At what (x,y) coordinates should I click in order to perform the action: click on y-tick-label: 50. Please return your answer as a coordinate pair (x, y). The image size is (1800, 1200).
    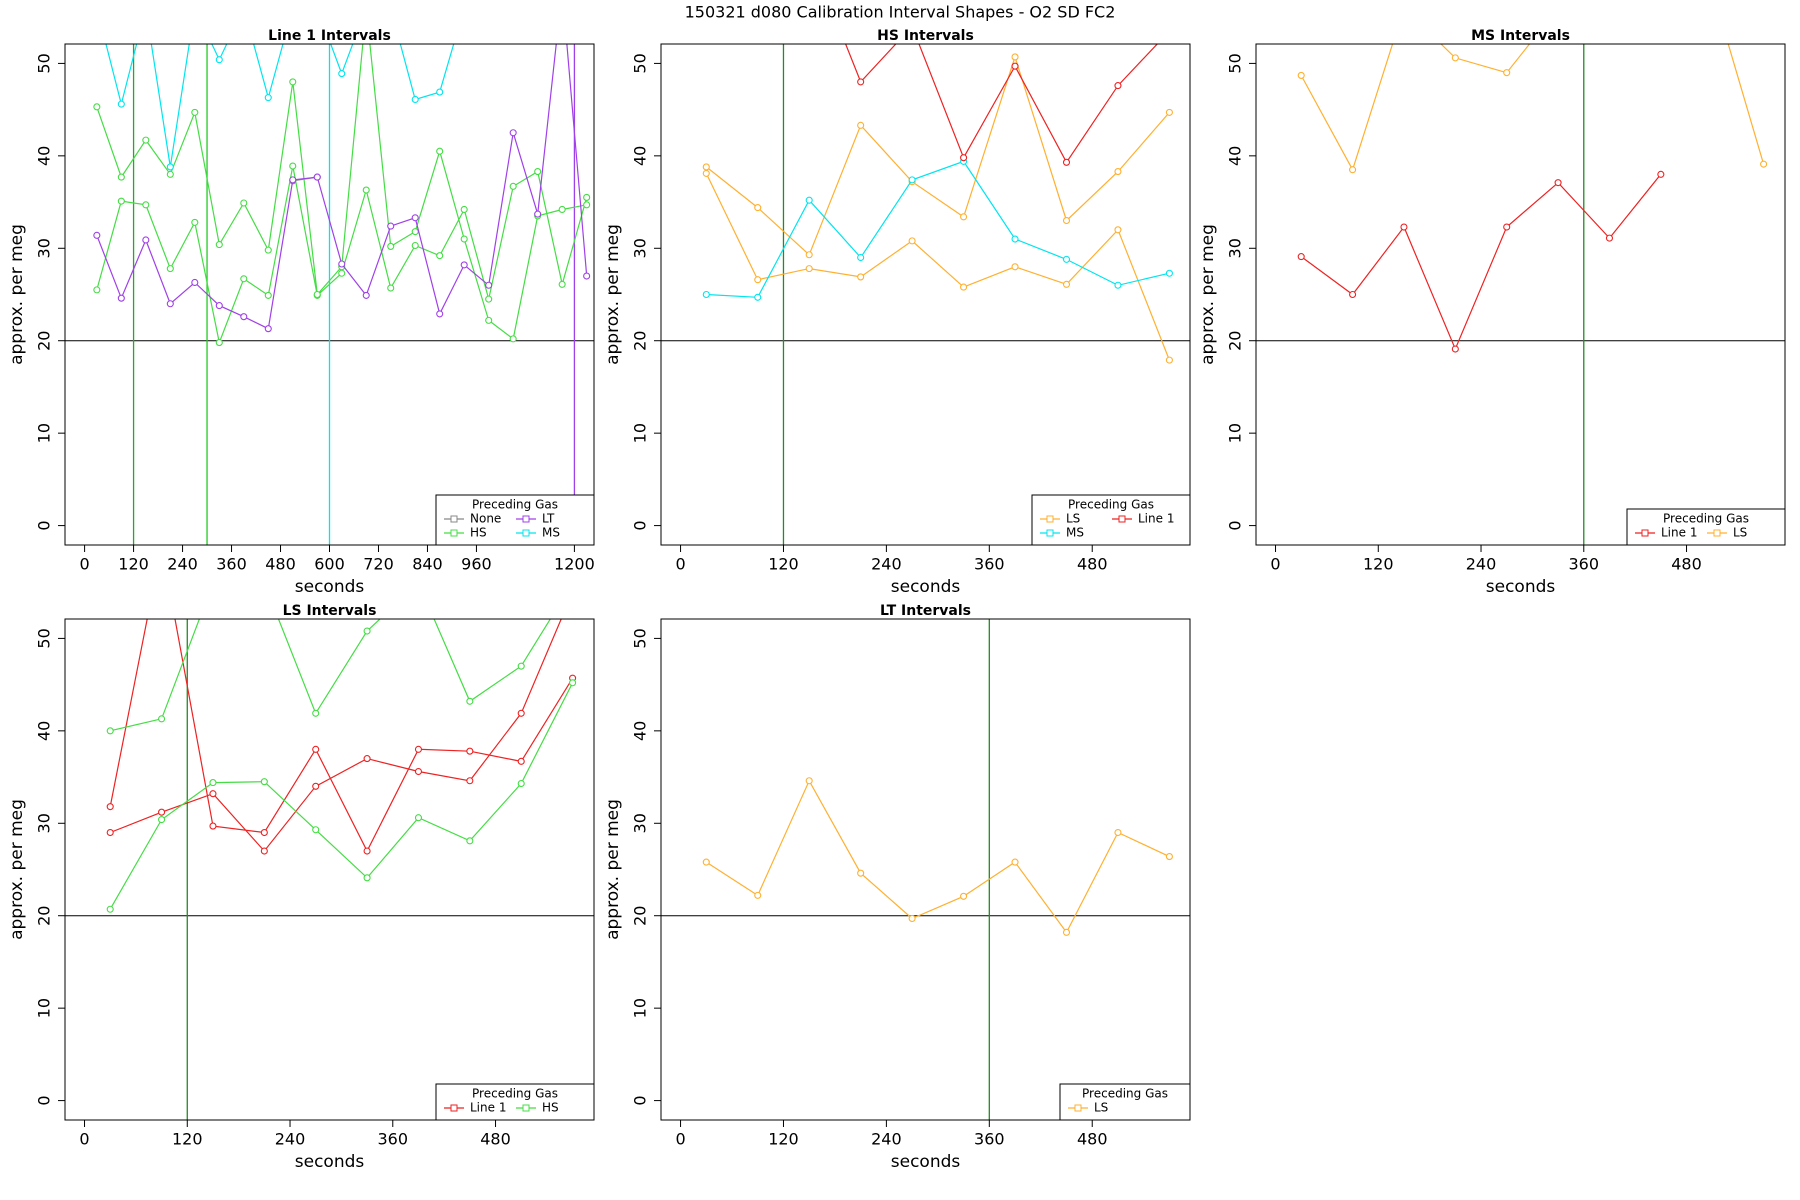
    Looking at the image, I should click on (44, 638).